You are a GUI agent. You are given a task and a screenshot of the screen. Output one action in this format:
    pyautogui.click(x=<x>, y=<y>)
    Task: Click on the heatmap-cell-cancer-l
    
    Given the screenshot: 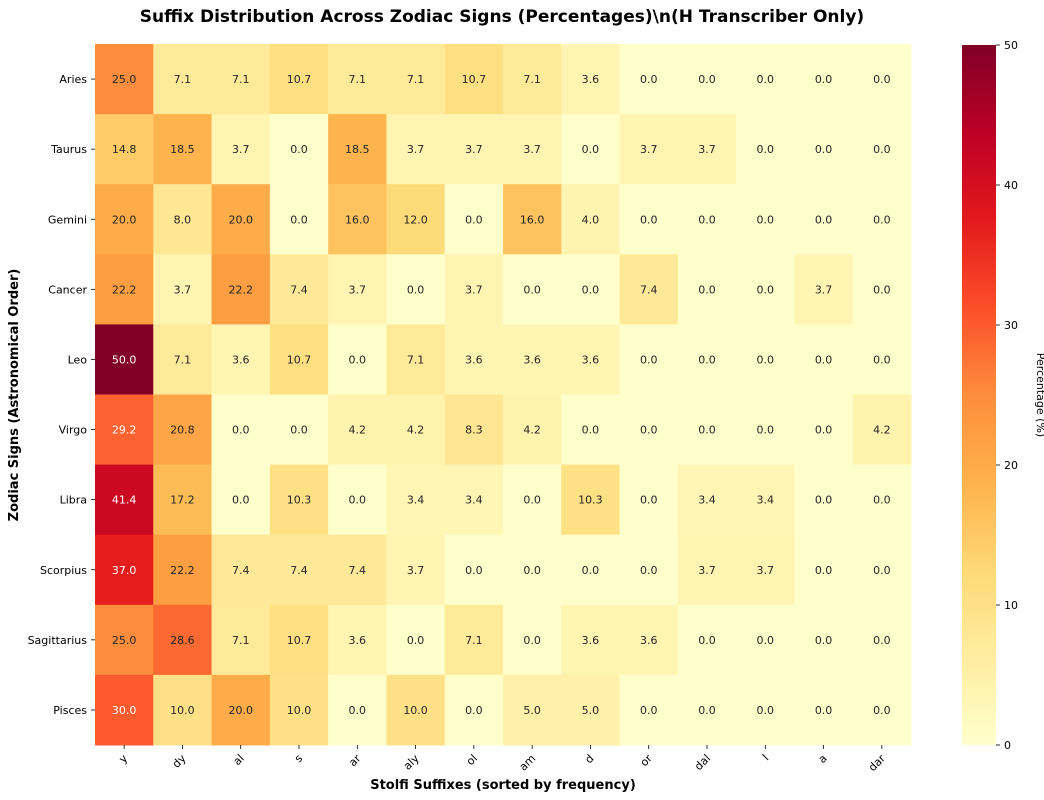 What is the action you would take?
    pyautogui.click(x=765, y=289)
    